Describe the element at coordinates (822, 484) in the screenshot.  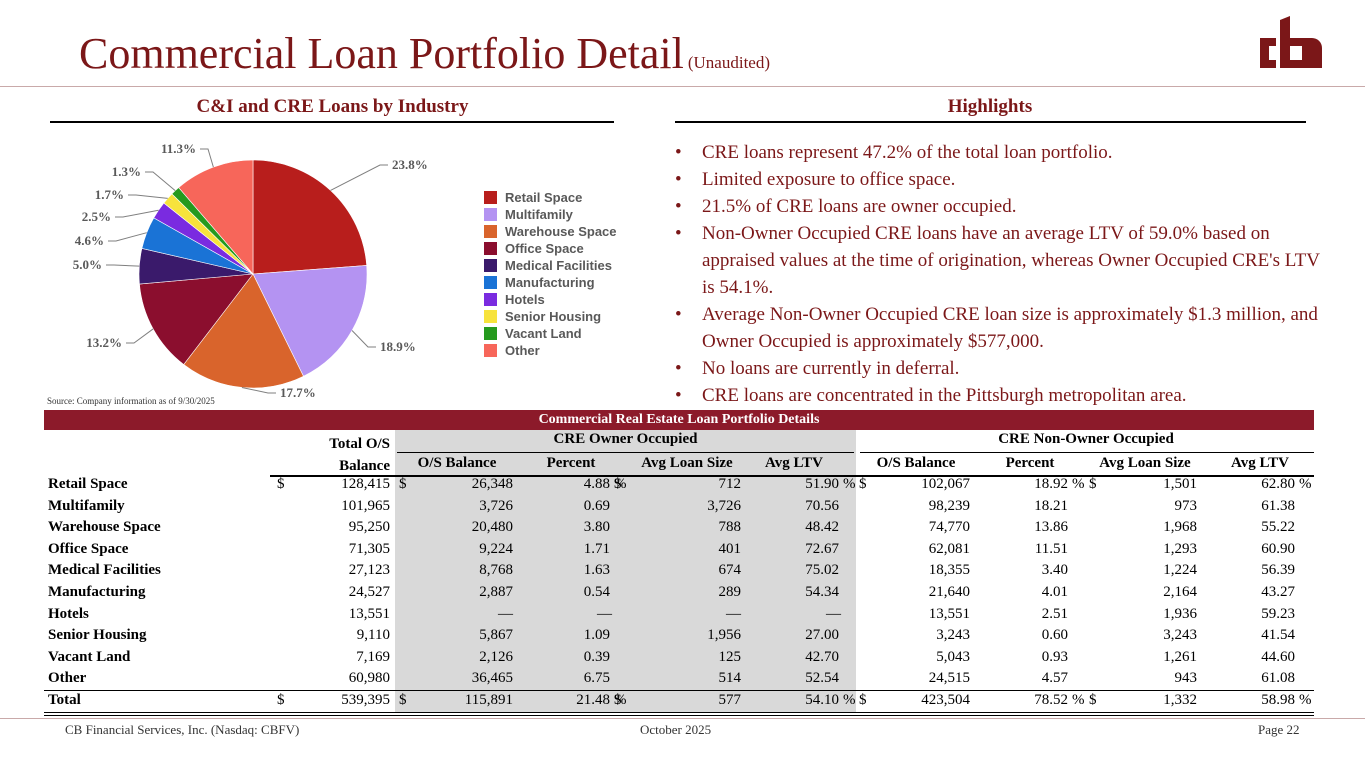
I see `cell-oo-ltv: 51.90` at that location.